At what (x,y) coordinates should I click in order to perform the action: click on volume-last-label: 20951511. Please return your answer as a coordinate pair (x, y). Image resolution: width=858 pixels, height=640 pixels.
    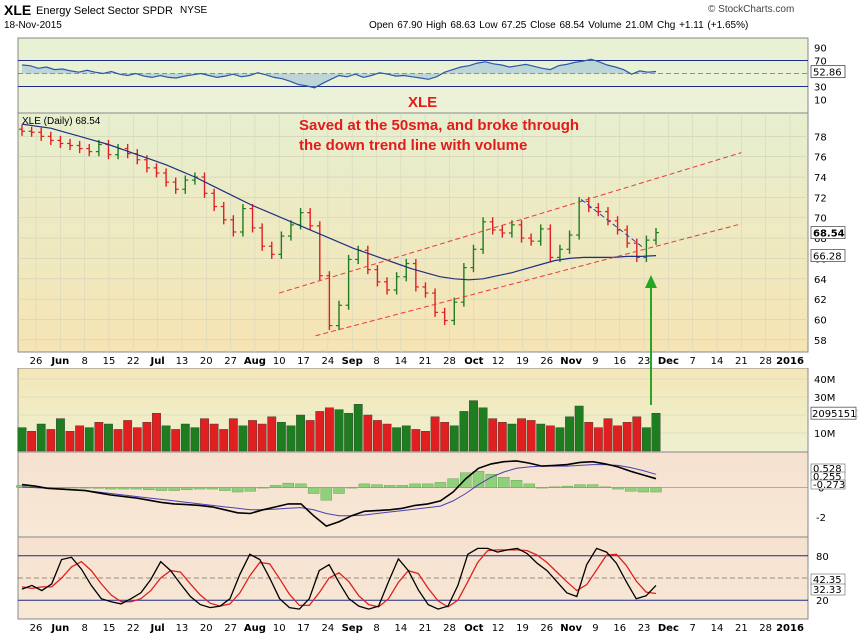
    Looking at the image, I should click on (835, 414).